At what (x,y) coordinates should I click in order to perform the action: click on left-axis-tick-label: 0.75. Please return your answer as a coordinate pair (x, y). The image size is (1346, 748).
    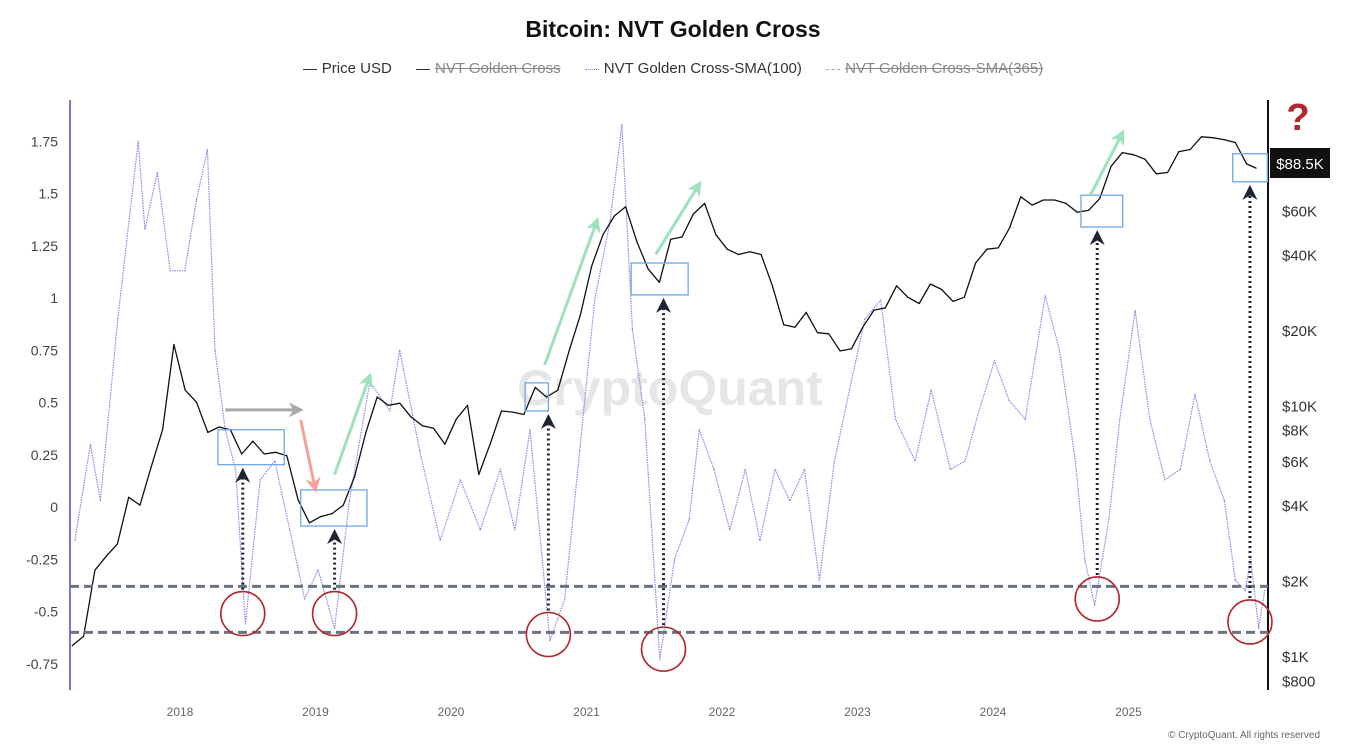
    Looking at the image, I should click on (44, 350).